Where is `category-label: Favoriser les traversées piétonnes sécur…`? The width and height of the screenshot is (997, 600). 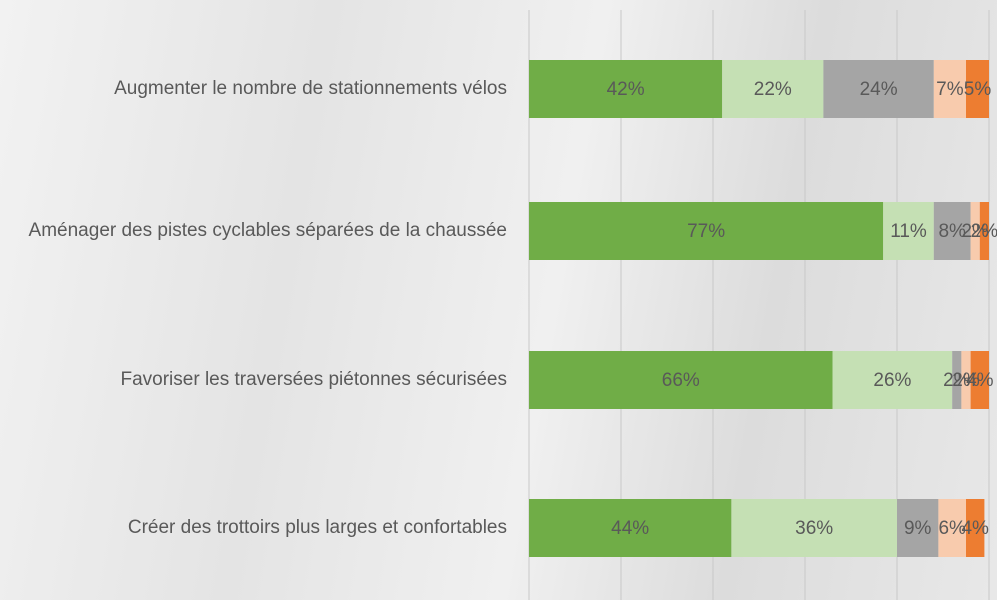 category-label: Favoriser les traversées piétonnes sécur… is located at coordinates (313, 379).